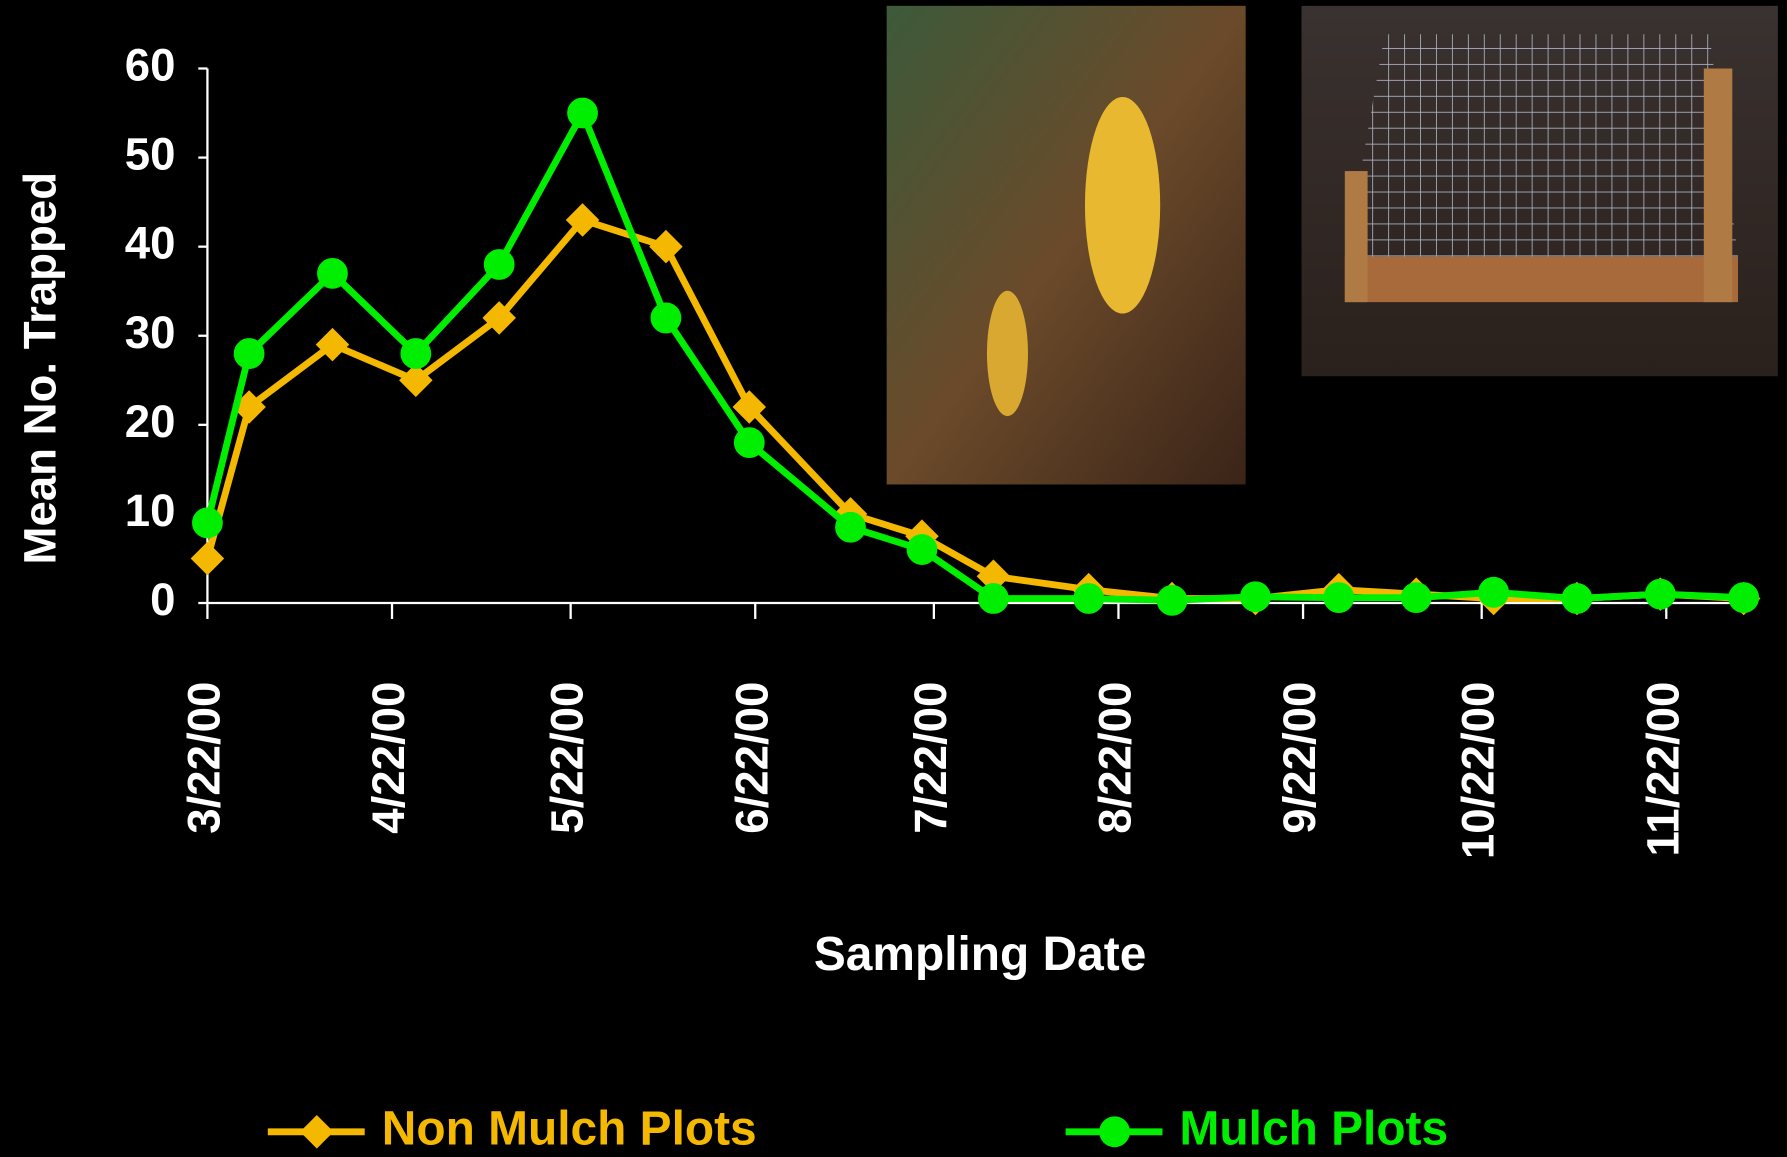 The image size is (1787, 1157). I want to click on y-tick-label: 10, so click(150, 510).